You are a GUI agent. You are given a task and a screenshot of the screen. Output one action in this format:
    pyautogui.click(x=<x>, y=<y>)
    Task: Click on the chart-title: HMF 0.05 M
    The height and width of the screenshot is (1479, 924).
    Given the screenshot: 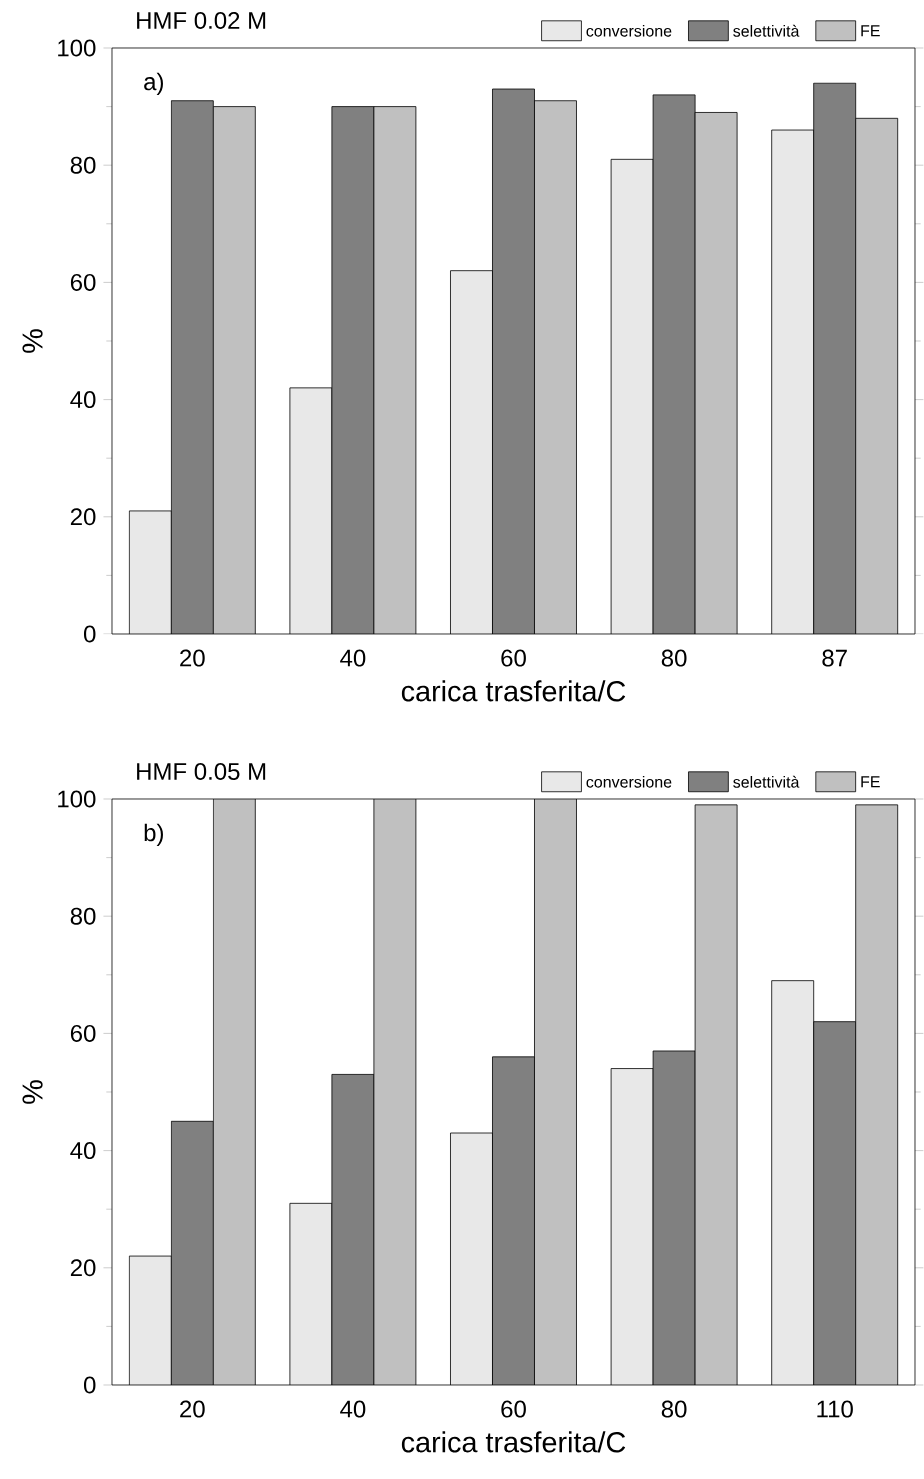 What is the action you would take?
    pyautogui.click(x=201, y=771)
    